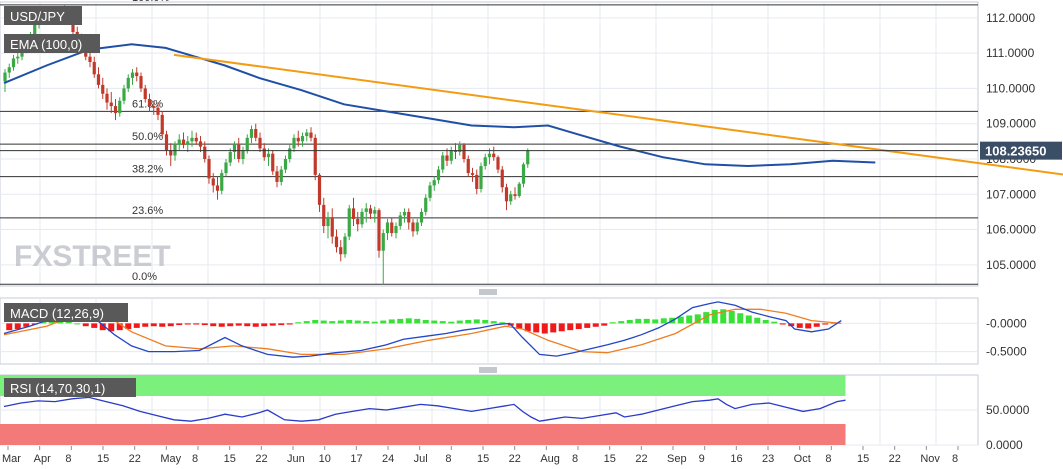  What do you see at coordinates (144, 277) in the screenshot?
I see `fib-level-label: 0.0%` at bounding box center [144, 277].